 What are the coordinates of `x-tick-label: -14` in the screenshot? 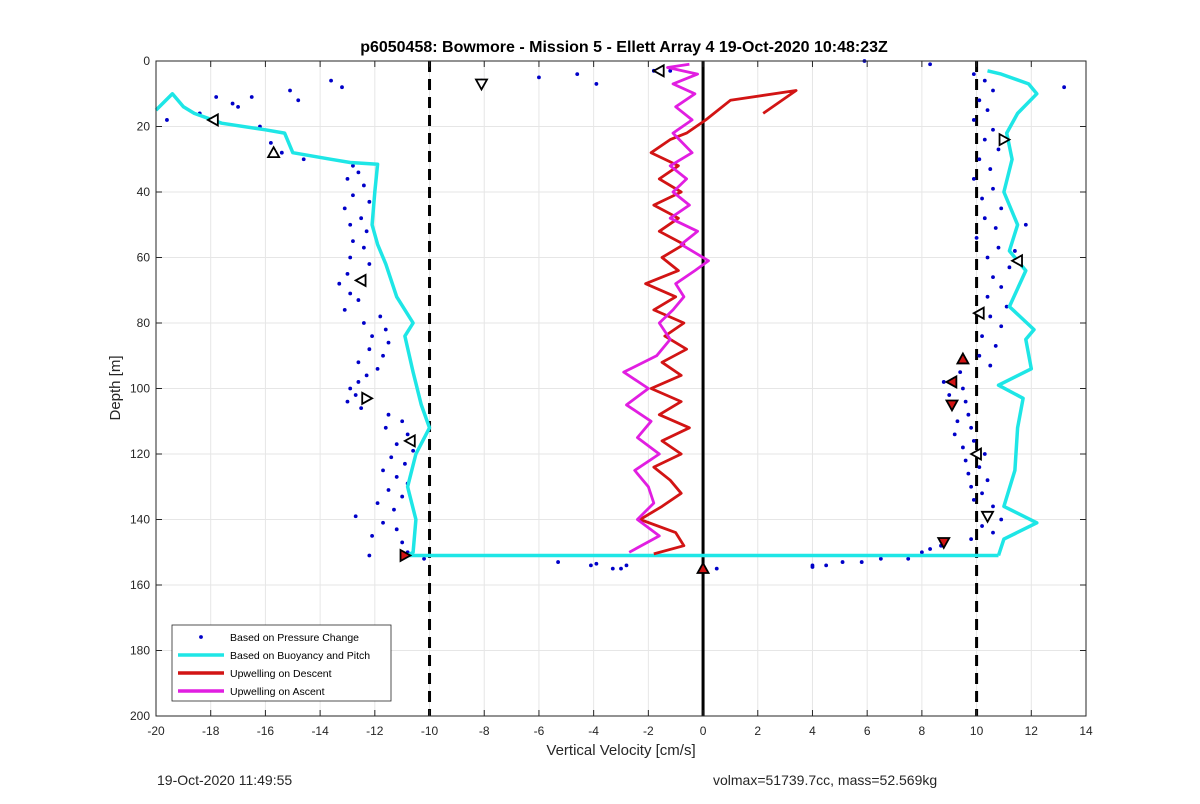 It's located at (320, 731).